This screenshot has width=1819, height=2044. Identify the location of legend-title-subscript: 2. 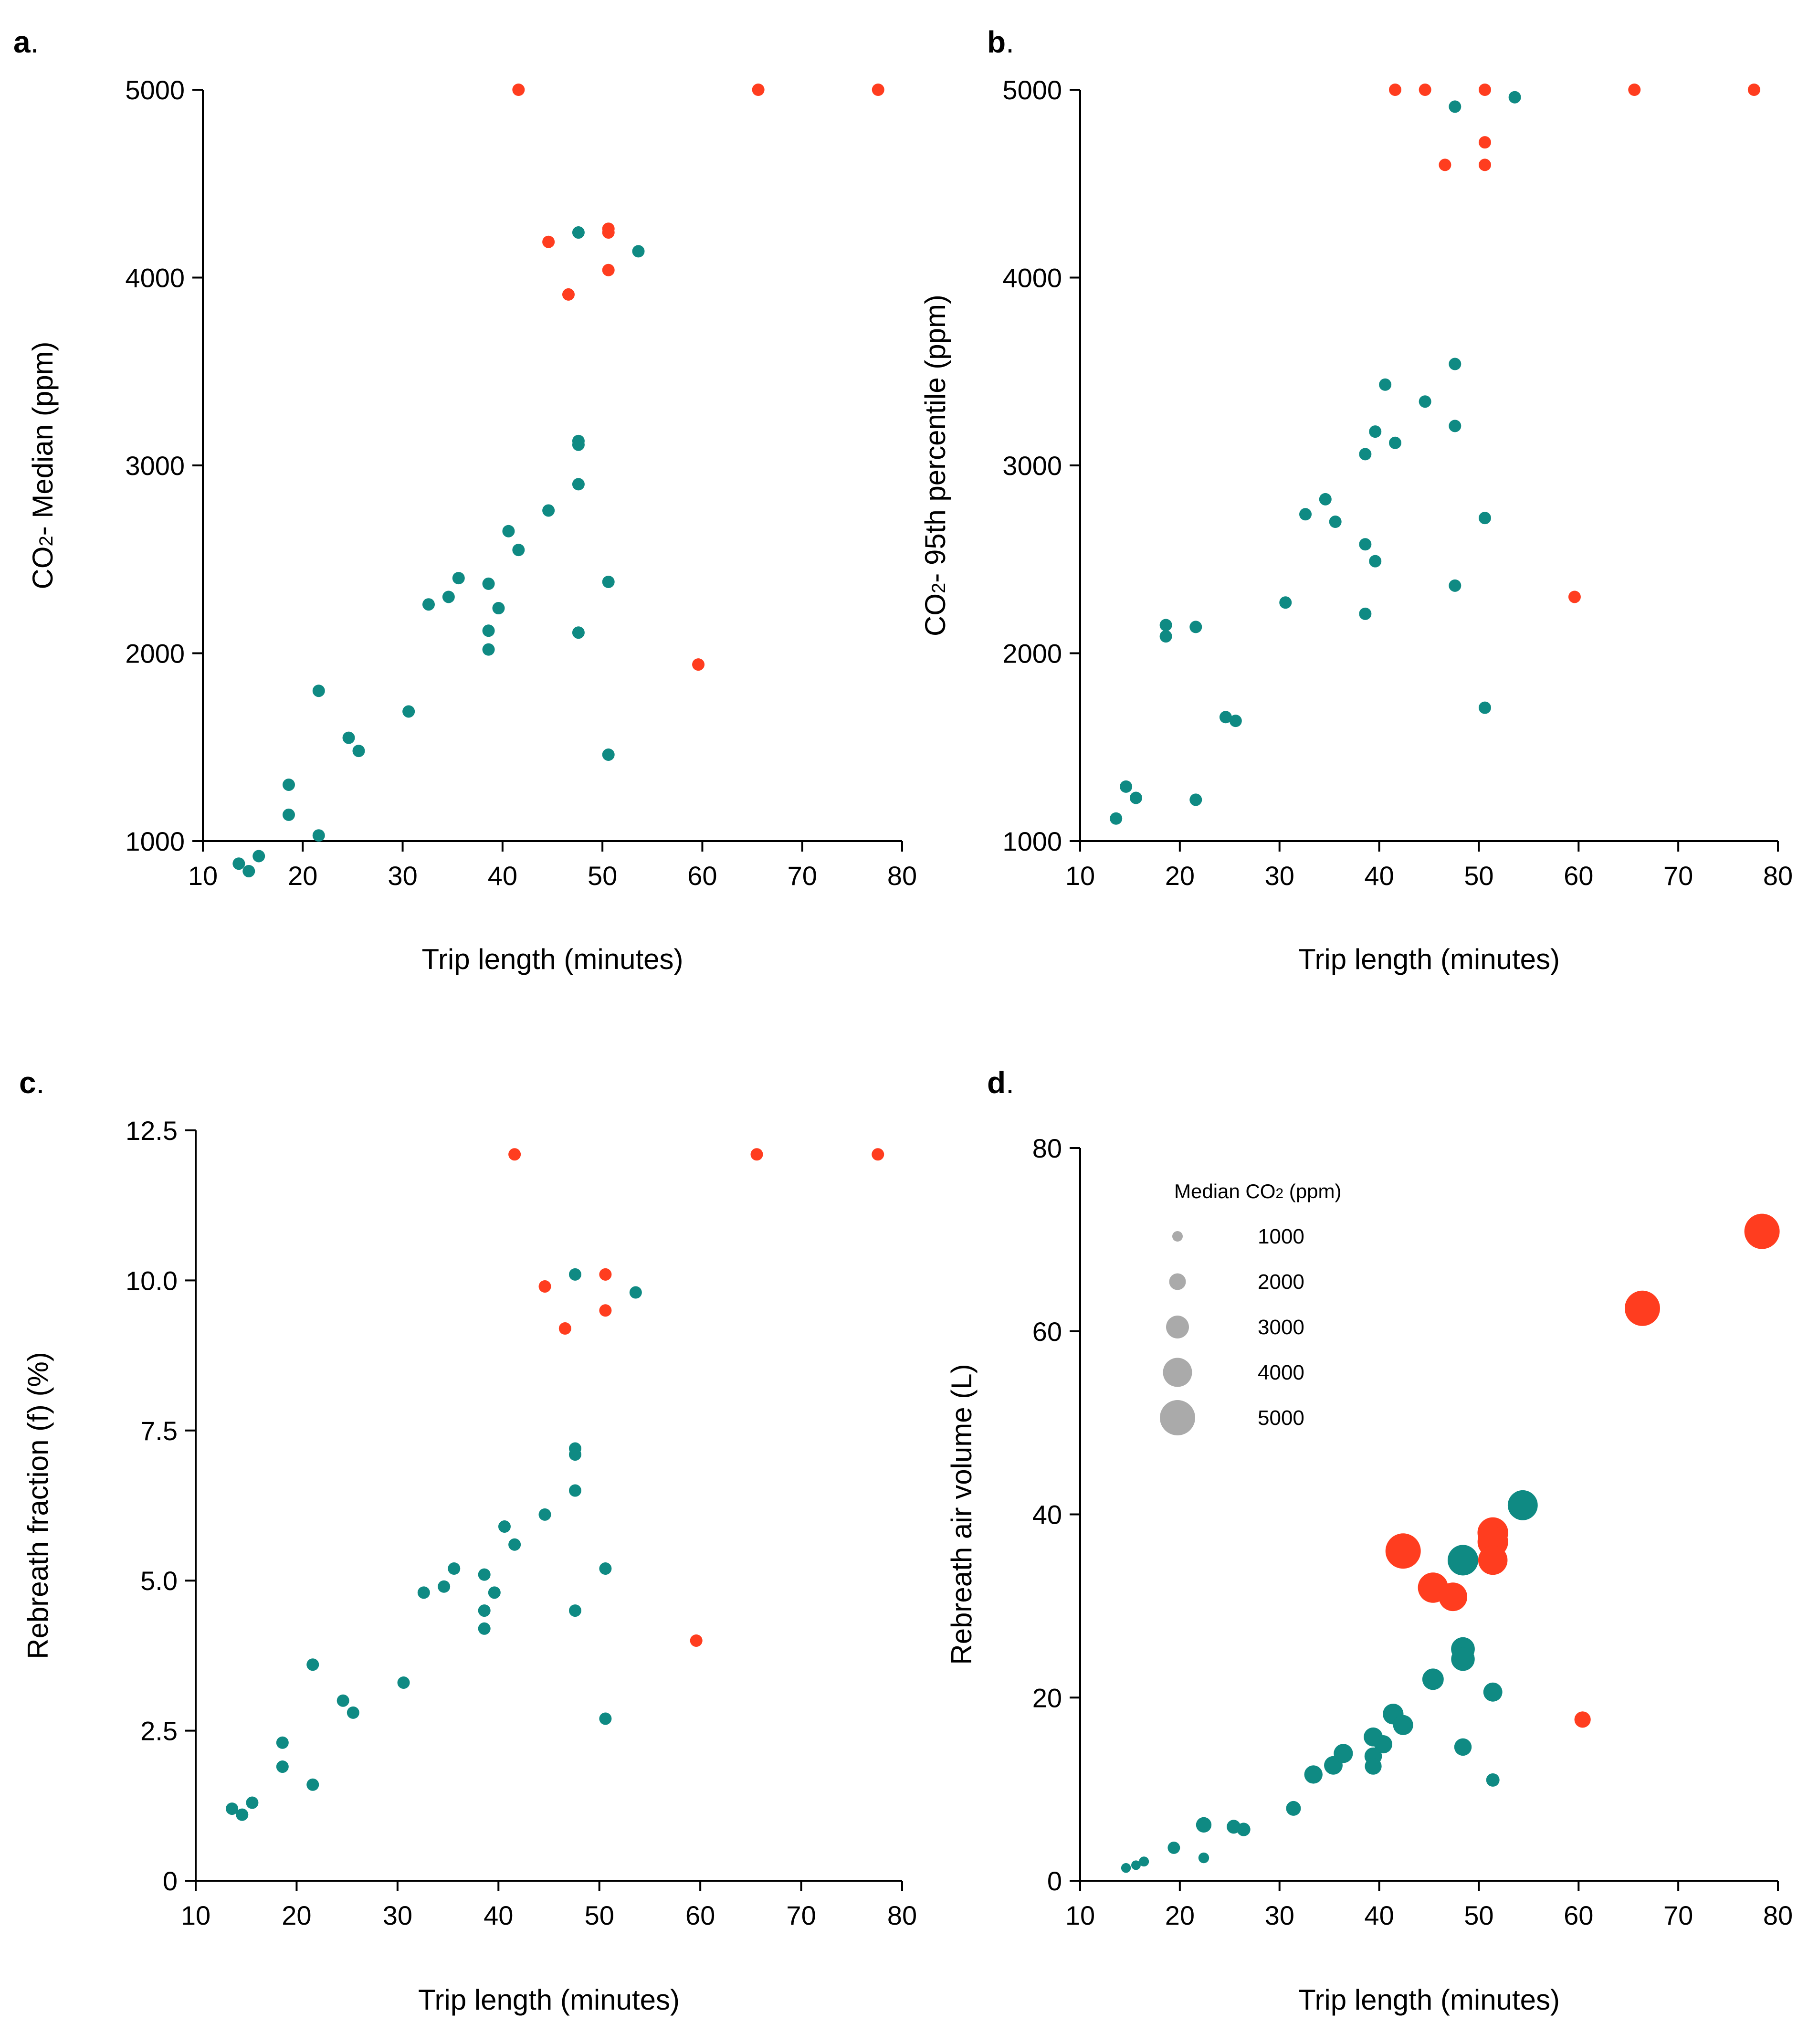
(1279, 1193).